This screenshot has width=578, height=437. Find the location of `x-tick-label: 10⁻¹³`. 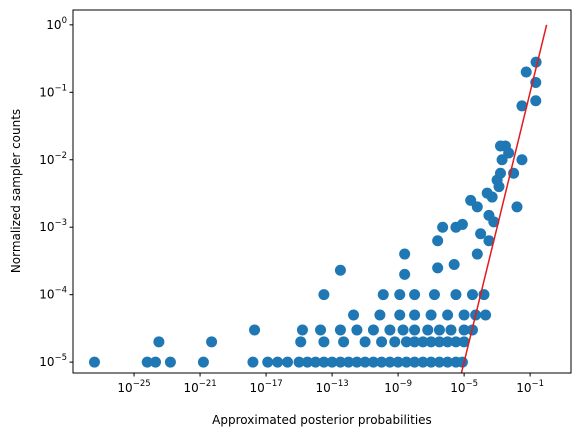

x-tick-label: 10⁻¹³ is located at coordinates (331, 387).